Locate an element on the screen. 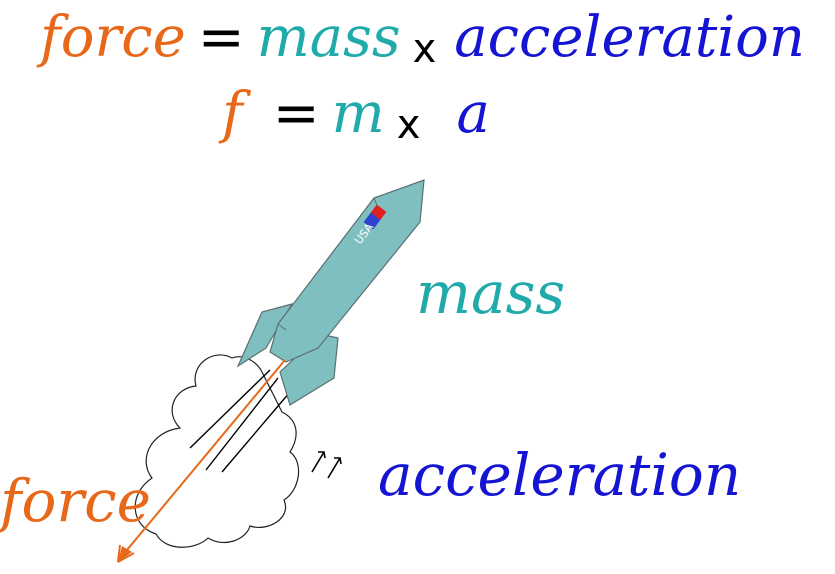  eq-times-short: x is located at coordinates (408, 125).